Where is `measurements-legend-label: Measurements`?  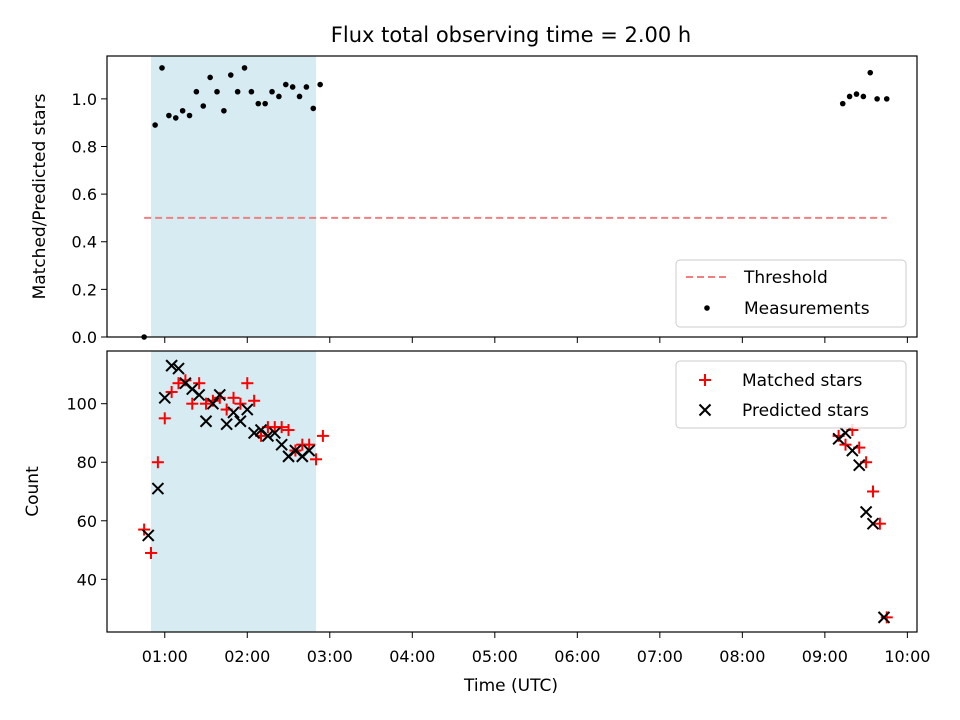
measurements-legend-label: Measurements is located at coordinates (807, 309).